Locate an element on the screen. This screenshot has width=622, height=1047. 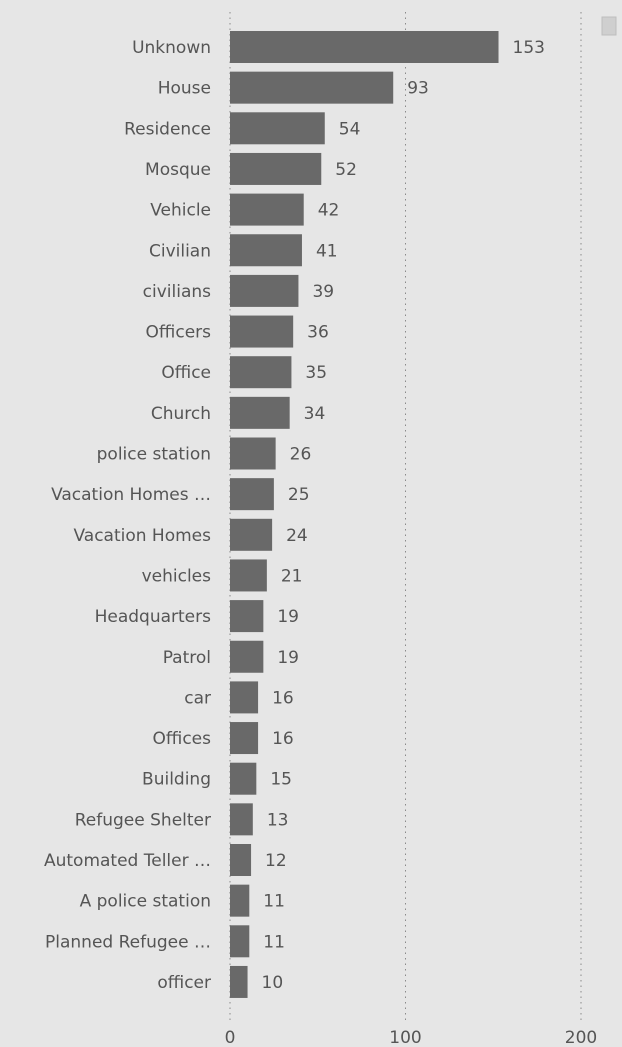
category-label: Vacation Homes is located at coordinates (142, 536).